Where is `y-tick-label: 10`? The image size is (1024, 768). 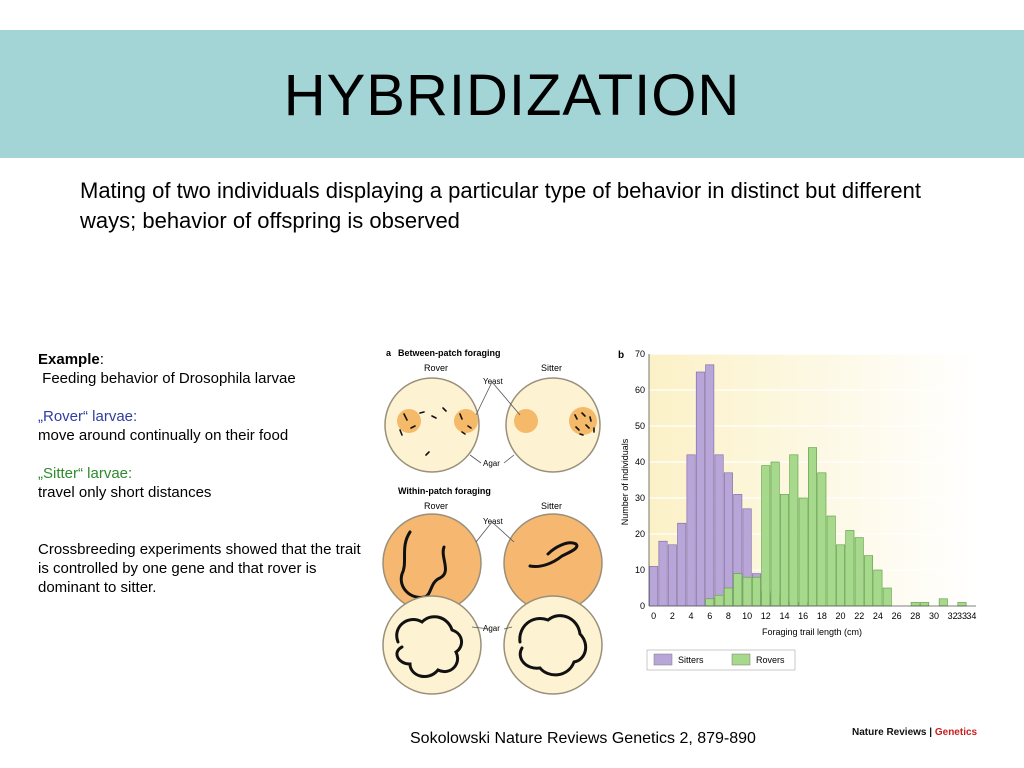
y-tick-label: 10 is located at coordinates (640, 570).